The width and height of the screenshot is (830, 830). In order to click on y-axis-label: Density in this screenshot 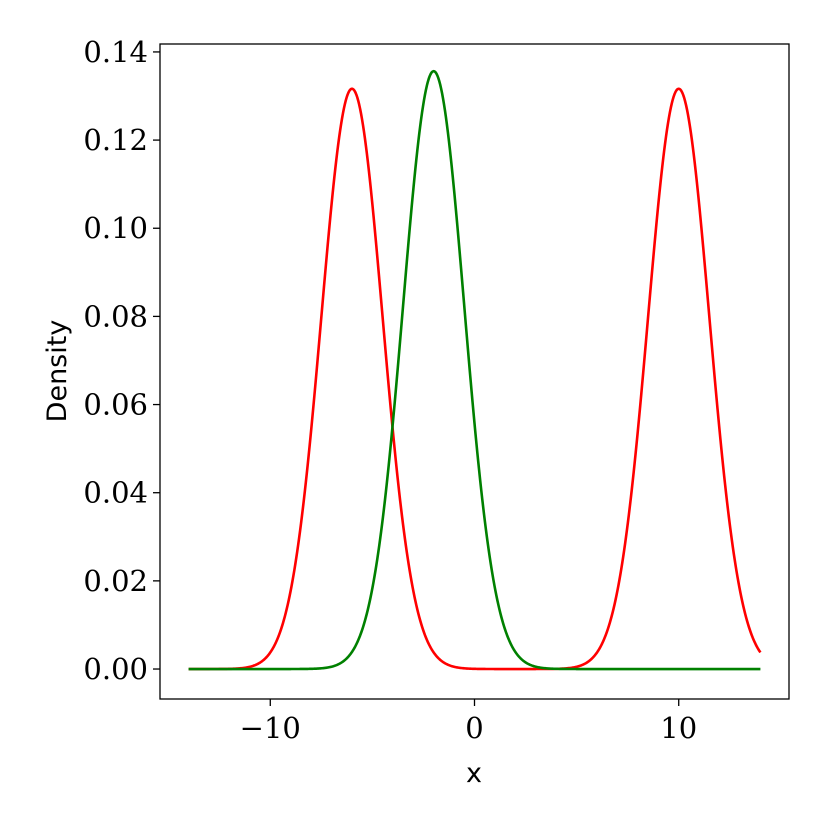, I will do `click(57, 371)`.